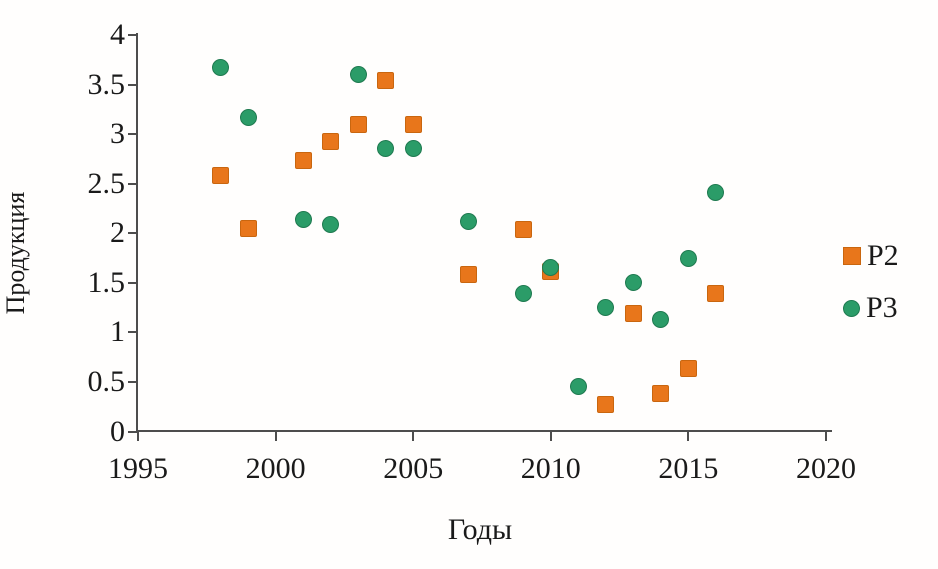 The height and width of the screenshot is (569, 938). What do you see at coordinates (106, 381) in the screenshot?
I see `y-tick-label: 0.5` at bounding box center [106, 381].